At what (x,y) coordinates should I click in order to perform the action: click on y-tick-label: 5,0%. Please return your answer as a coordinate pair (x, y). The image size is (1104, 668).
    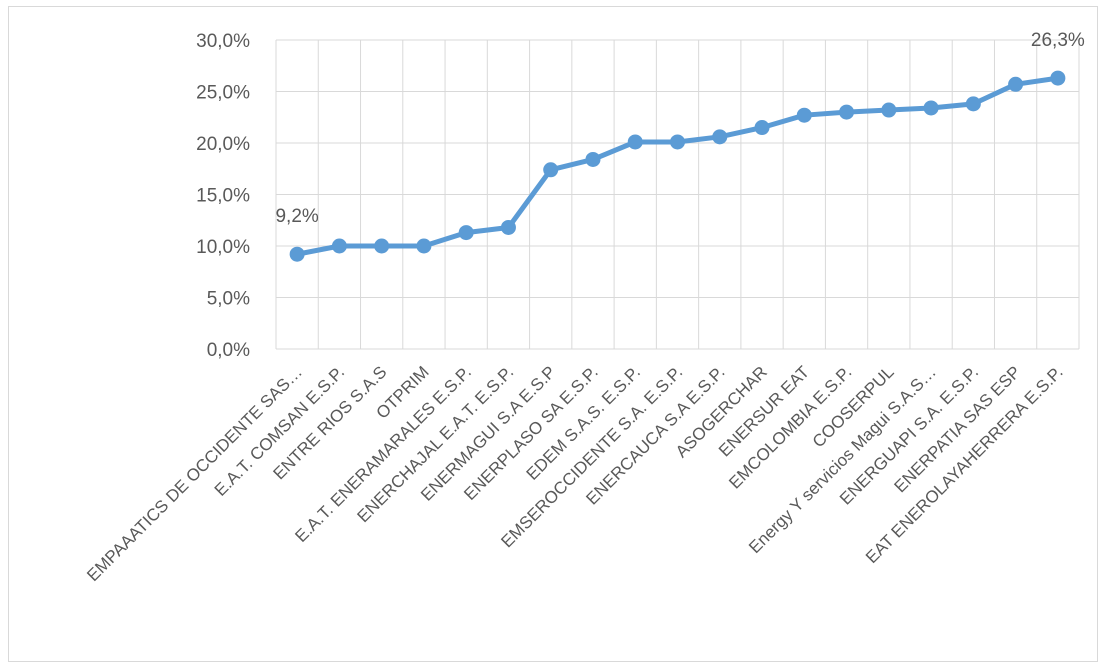
    Looking at the image, I should click on (228, 299).